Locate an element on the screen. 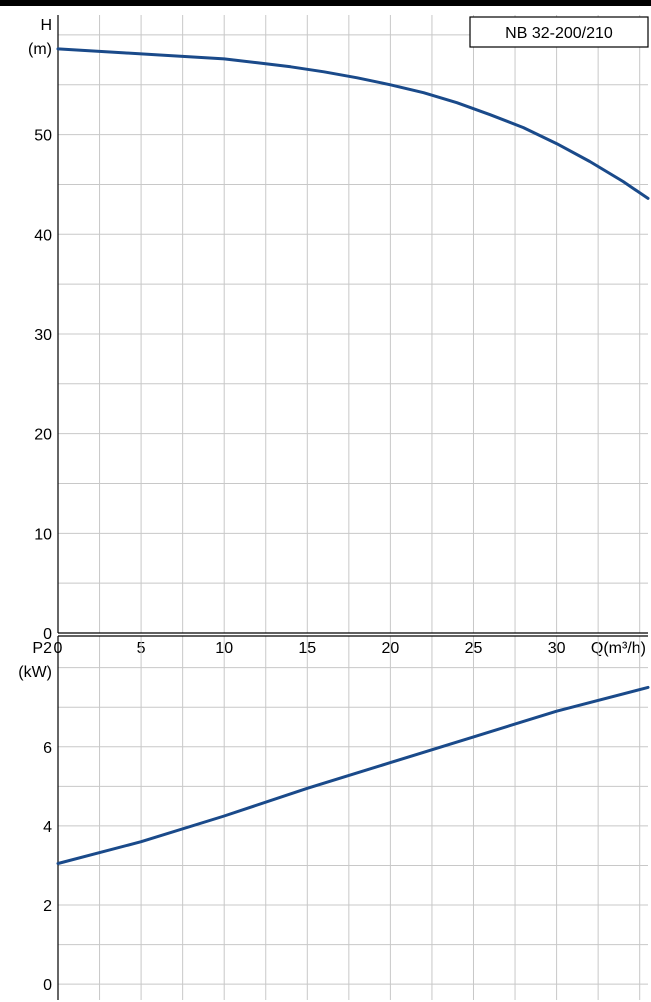  header-bar is located at coordinates (325, 3).